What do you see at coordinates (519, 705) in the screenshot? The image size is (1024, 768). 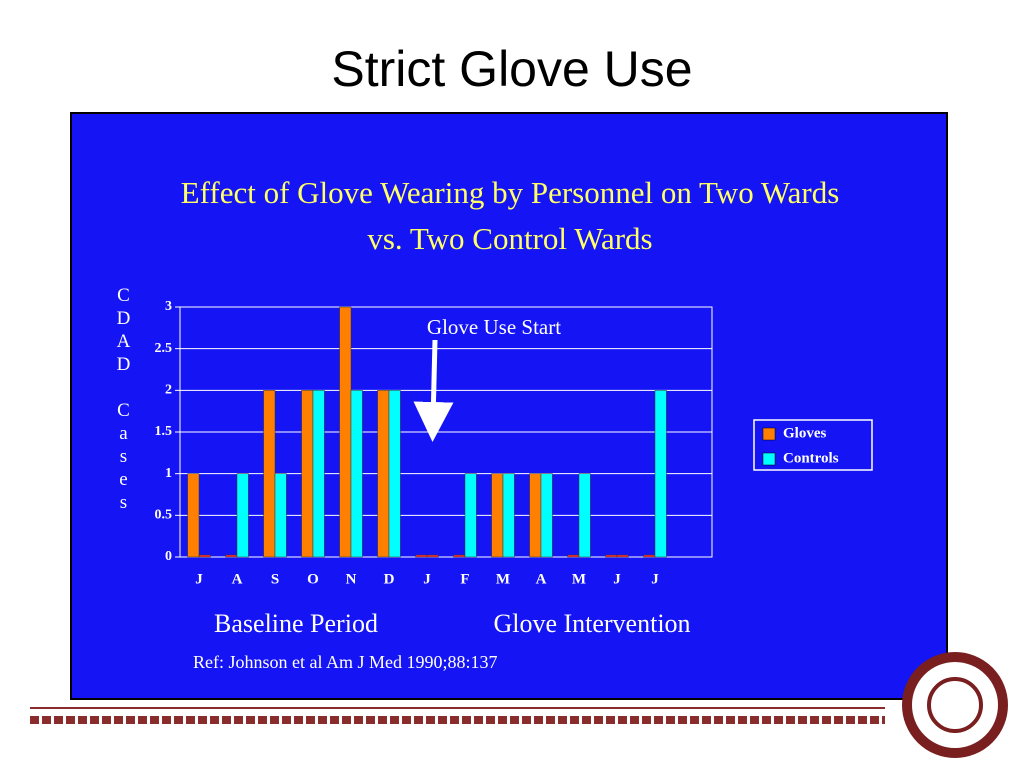 I see `footer-decoration` at bounding box center [519, 705].